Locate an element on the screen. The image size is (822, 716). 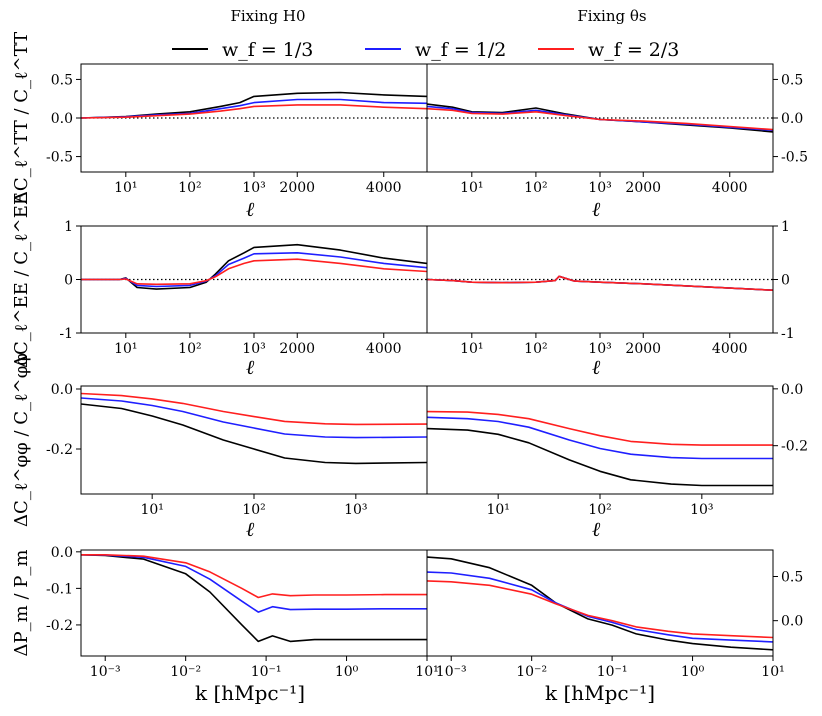
panel-row-1-right: -1 0 1 10¹ 10² 10³ 2000 4000 is located at coordinates (610, 288).